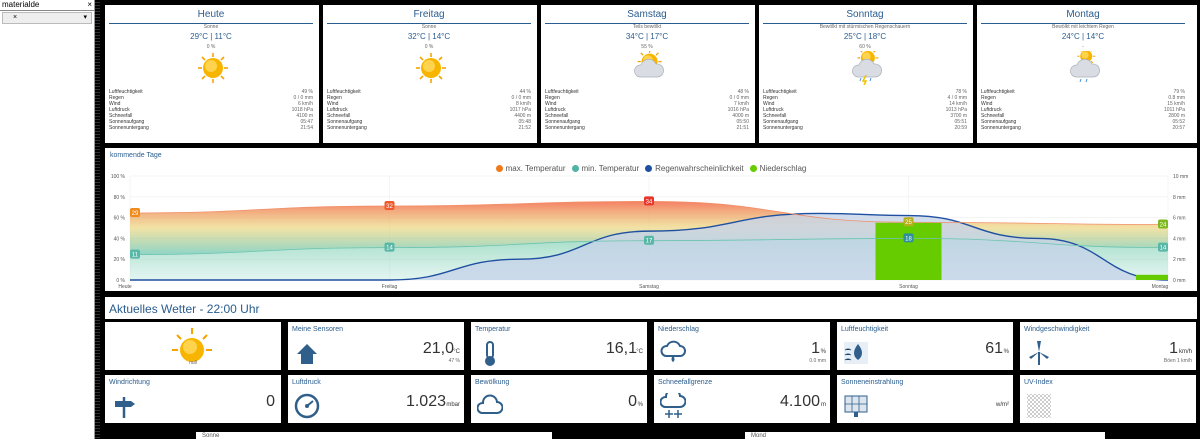  What do you see at coordinates (47, 18) in the screenshot?
I see `instance-select: × ▾` at bounding box center [47, 18].